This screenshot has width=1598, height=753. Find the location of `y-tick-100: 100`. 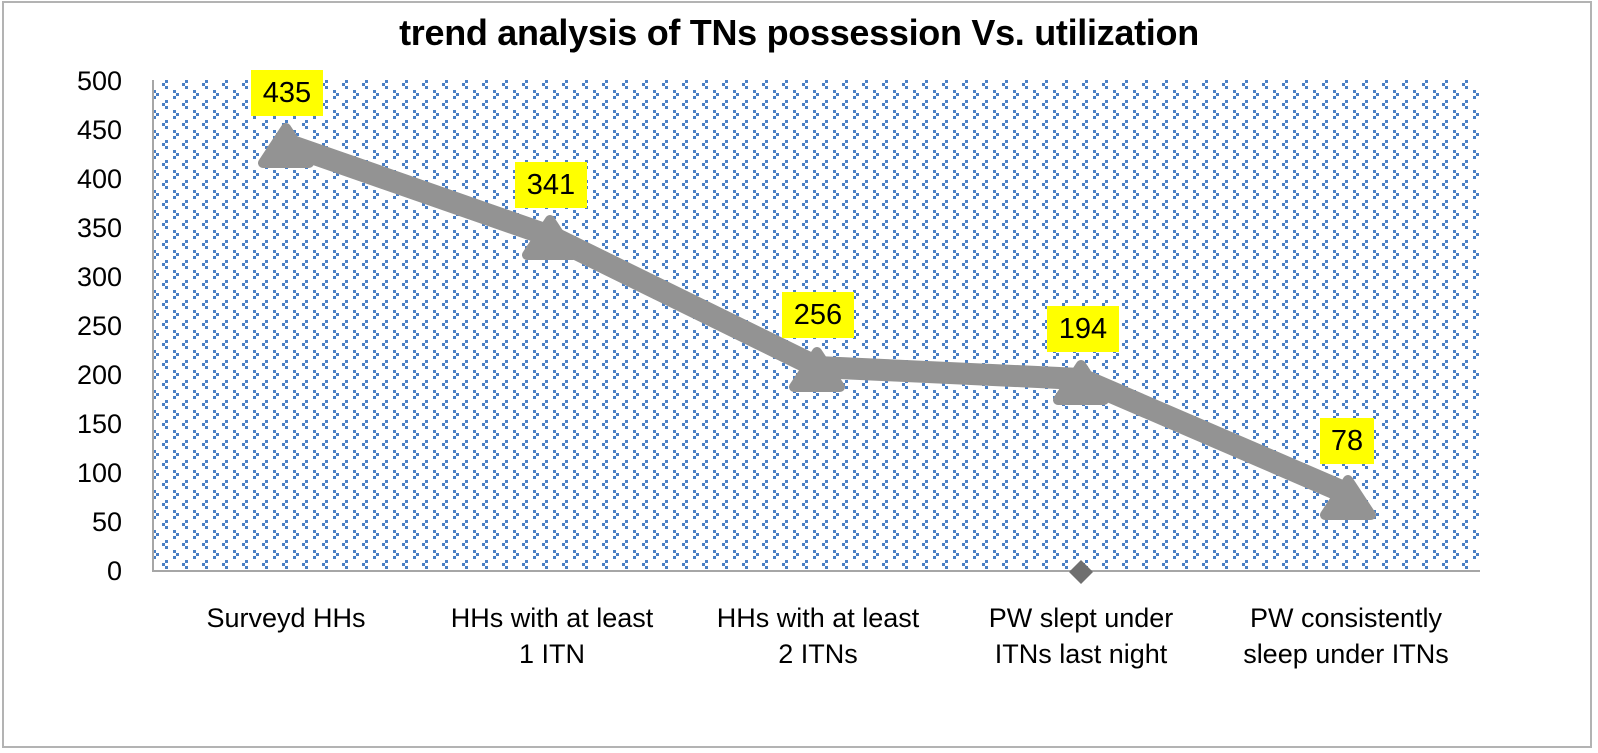

y-tick-100: 100 is located at coordinates (99, 473).